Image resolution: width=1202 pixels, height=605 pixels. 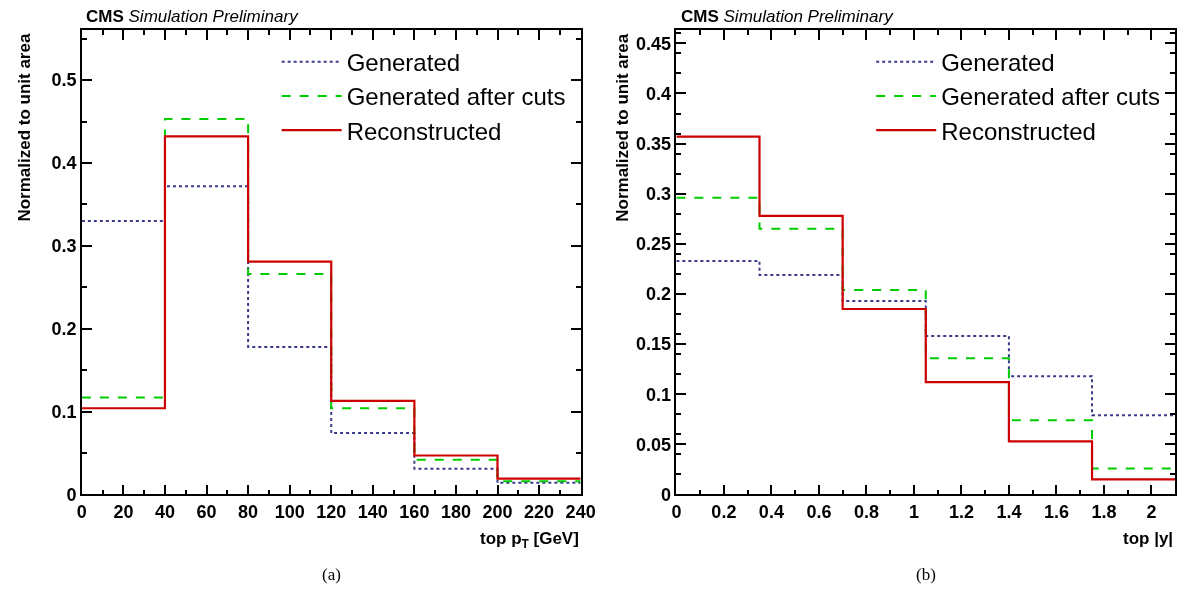 I want to click on x-tick-label: 180, so click(x=455, y=511).